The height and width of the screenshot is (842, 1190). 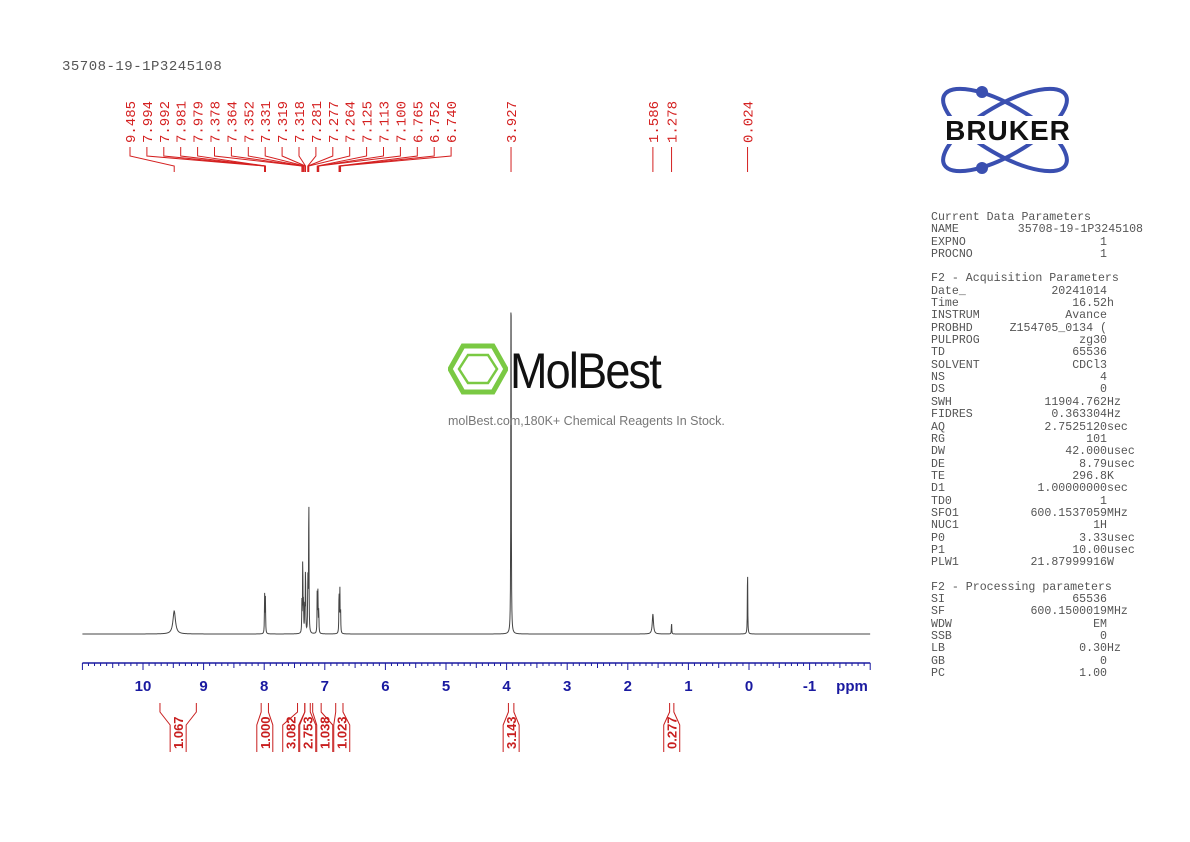 I want to click on peak-label: 7.318, so click(x=301, y=122).